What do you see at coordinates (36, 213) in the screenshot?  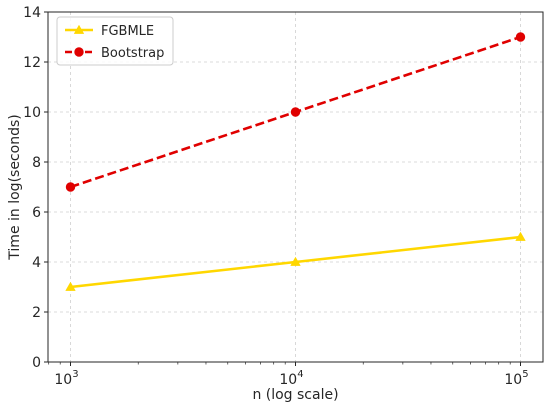 I see `y-tick-label: 6` at bounding box center [36, 213].